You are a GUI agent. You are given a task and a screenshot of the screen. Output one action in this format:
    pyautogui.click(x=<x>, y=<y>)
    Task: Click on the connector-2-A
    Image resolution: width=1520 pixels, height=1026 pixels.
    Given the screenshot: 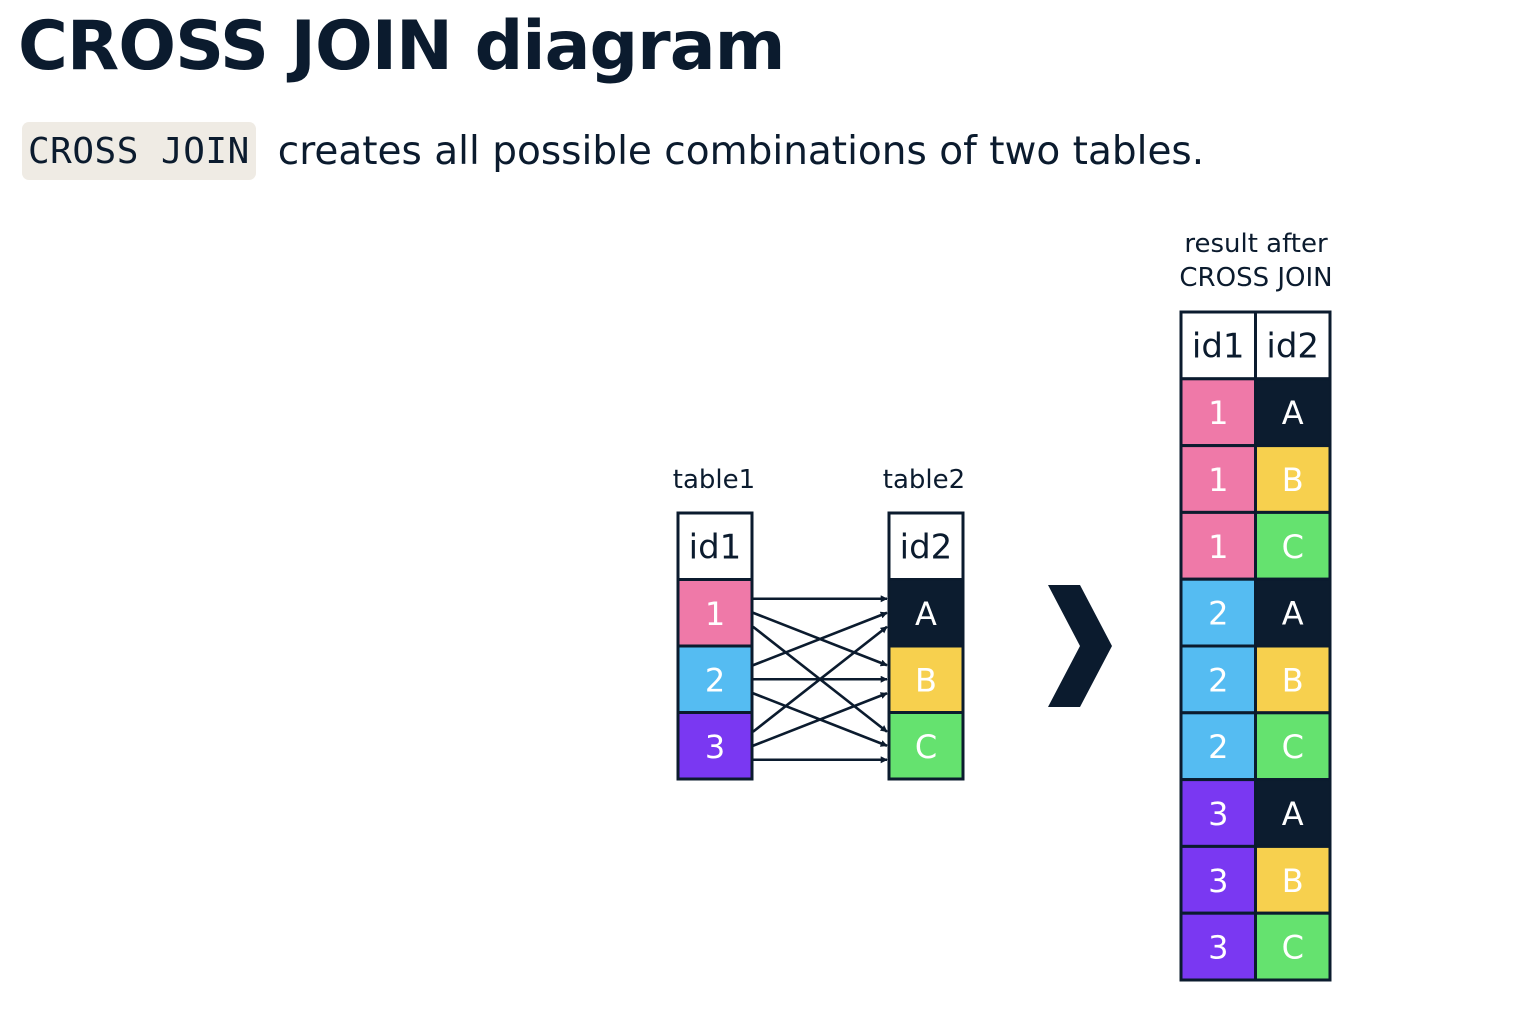 What is the action you would take?
    pyautogui.click(x=820, y=639)
    